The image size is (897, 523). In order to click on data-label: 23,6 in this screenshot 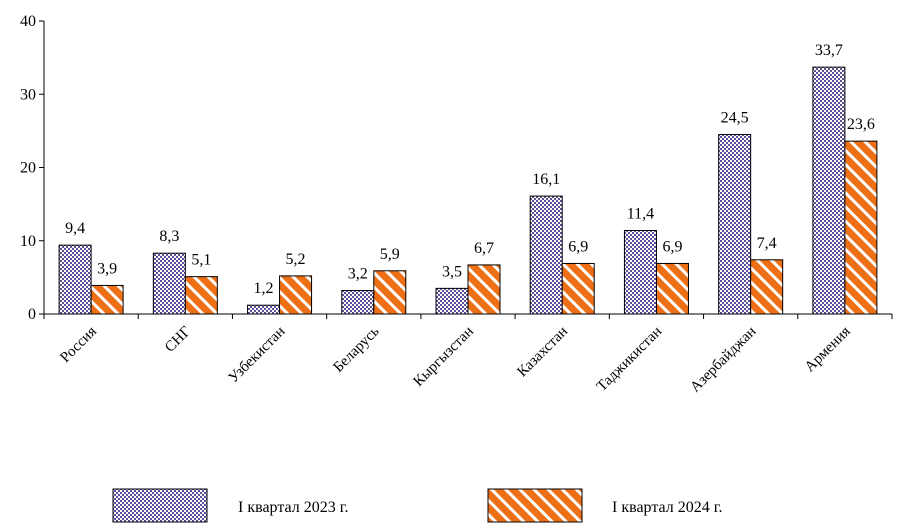, I will do `click(861, 124)`.